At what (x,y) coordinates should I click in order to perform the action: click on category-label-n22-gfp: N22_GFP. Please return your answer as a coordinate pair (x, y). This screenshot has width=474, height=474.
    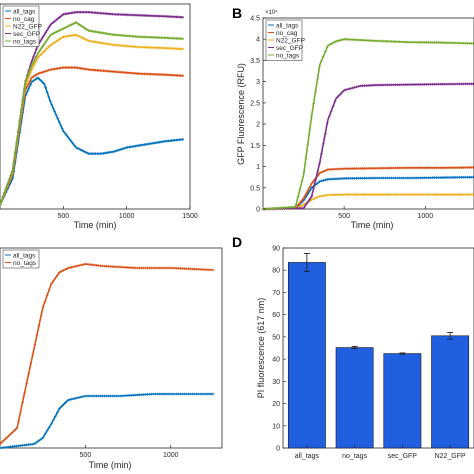
    Looking at the image, I should click on (450, 456).